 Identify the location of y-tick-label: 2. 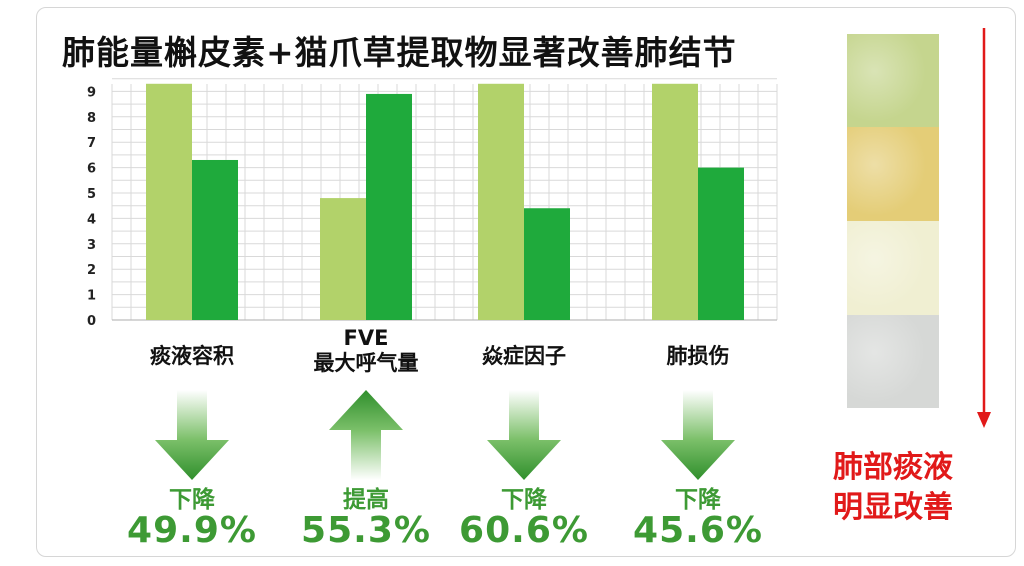
(91, 270).